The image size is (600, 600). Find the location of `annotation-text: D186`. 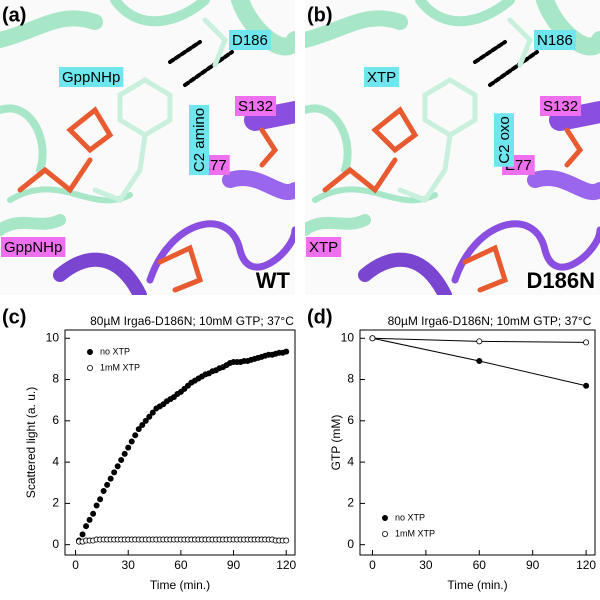

annotation-text: D186 is located at coordinates (250, 40).